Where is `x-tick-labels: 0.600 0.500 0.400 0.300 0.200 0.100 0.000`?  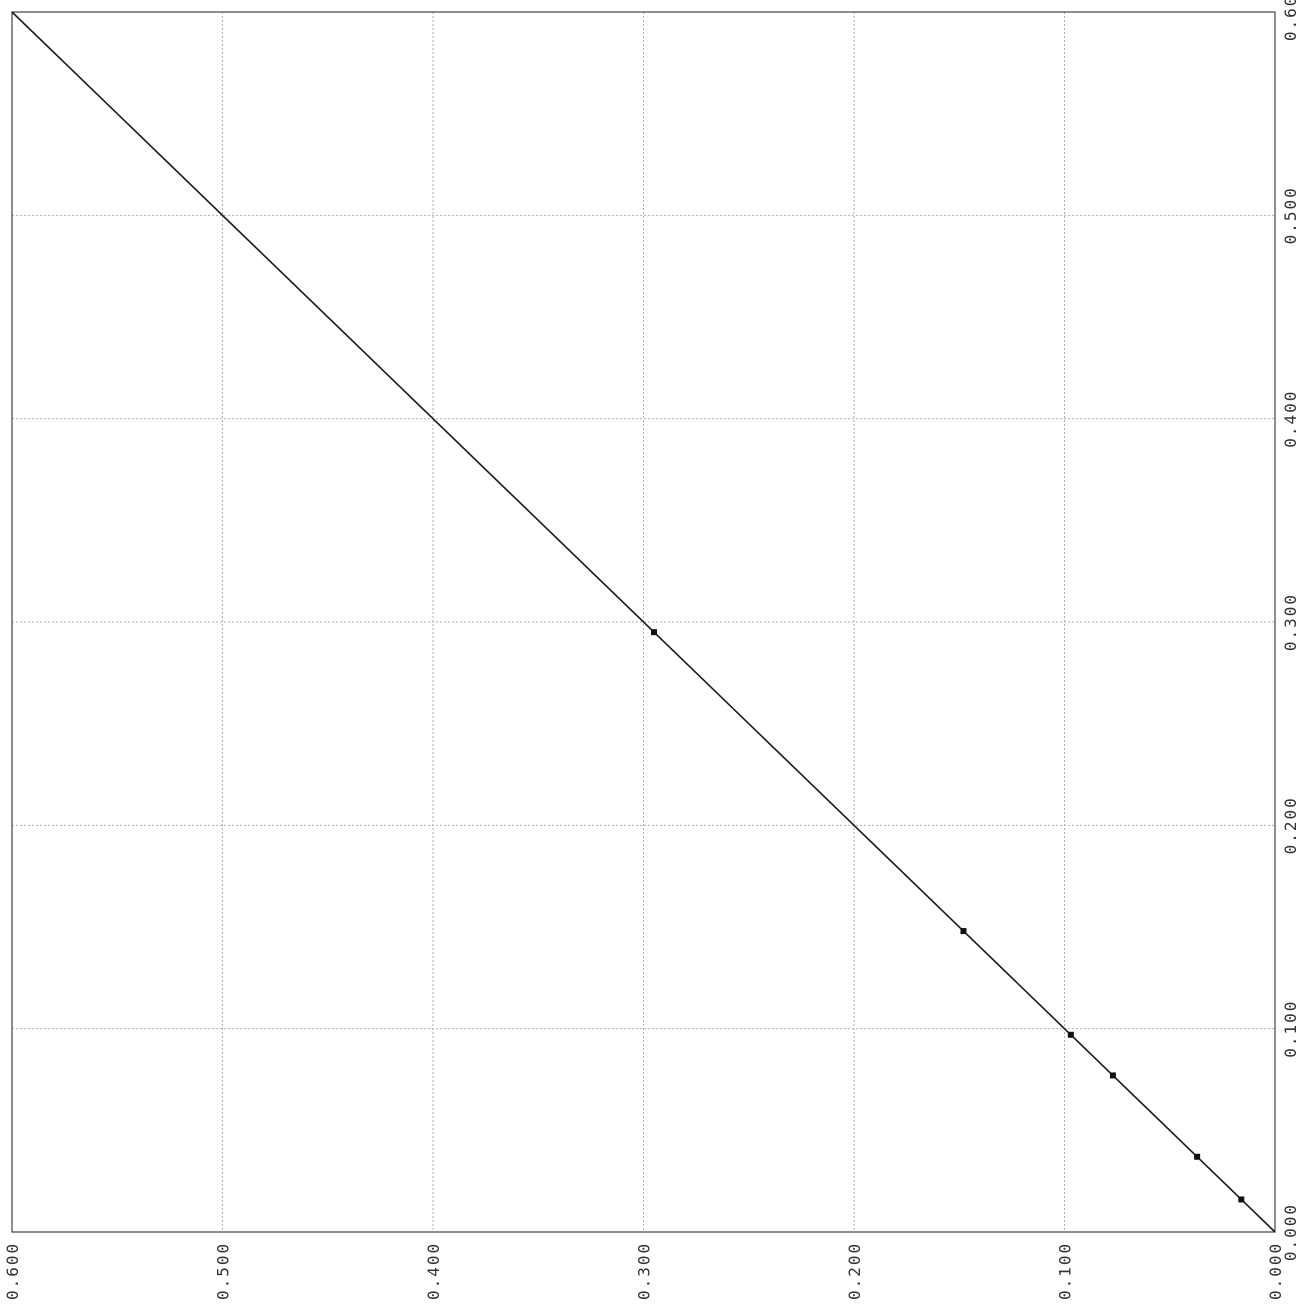 x-tick-labels: 0.600 0.500 0.400 0.300 0.200 0.100 0.000 is located at coordinates (644, 1271).